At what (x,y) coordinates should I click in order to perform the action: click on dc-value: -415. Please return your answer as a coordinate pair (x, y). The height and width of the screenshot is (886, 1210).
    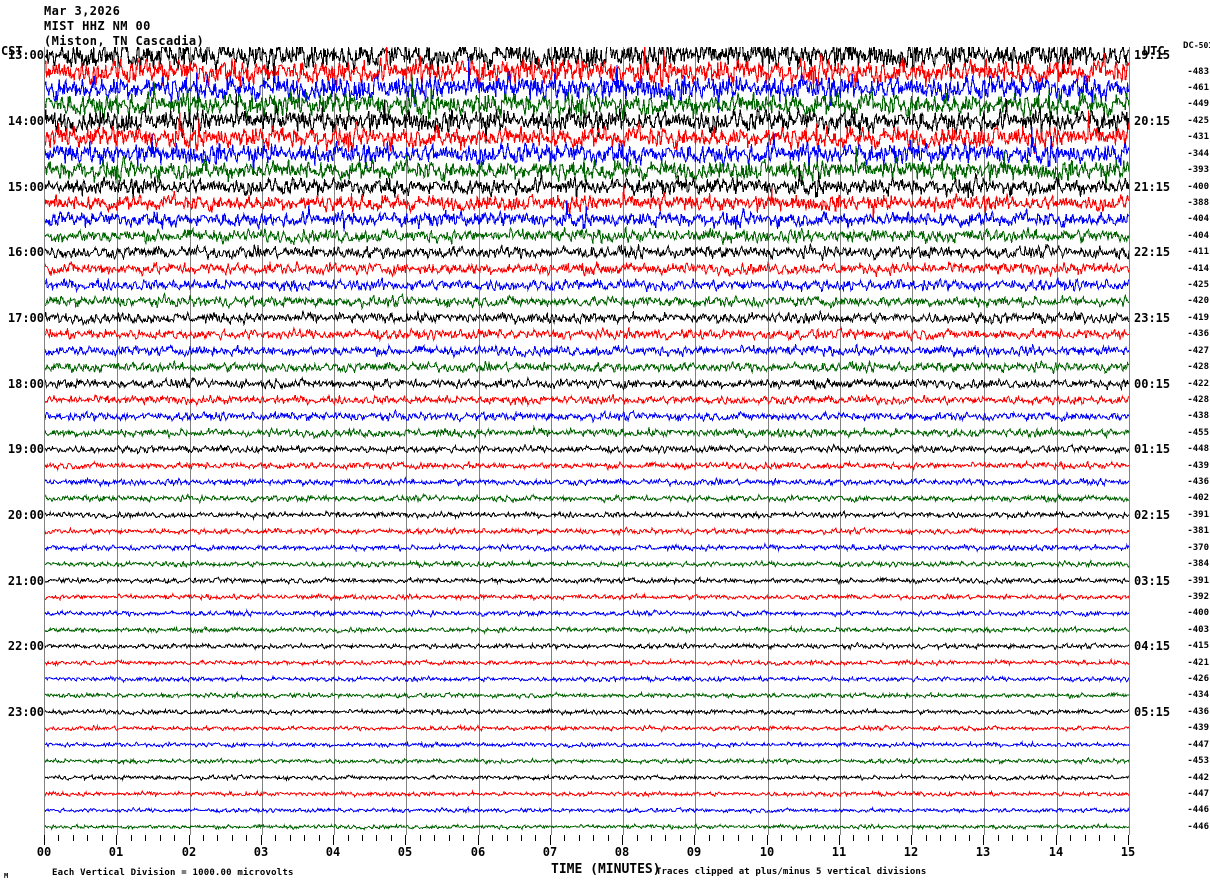
    Looking at the image, I should click on (1198, 646).